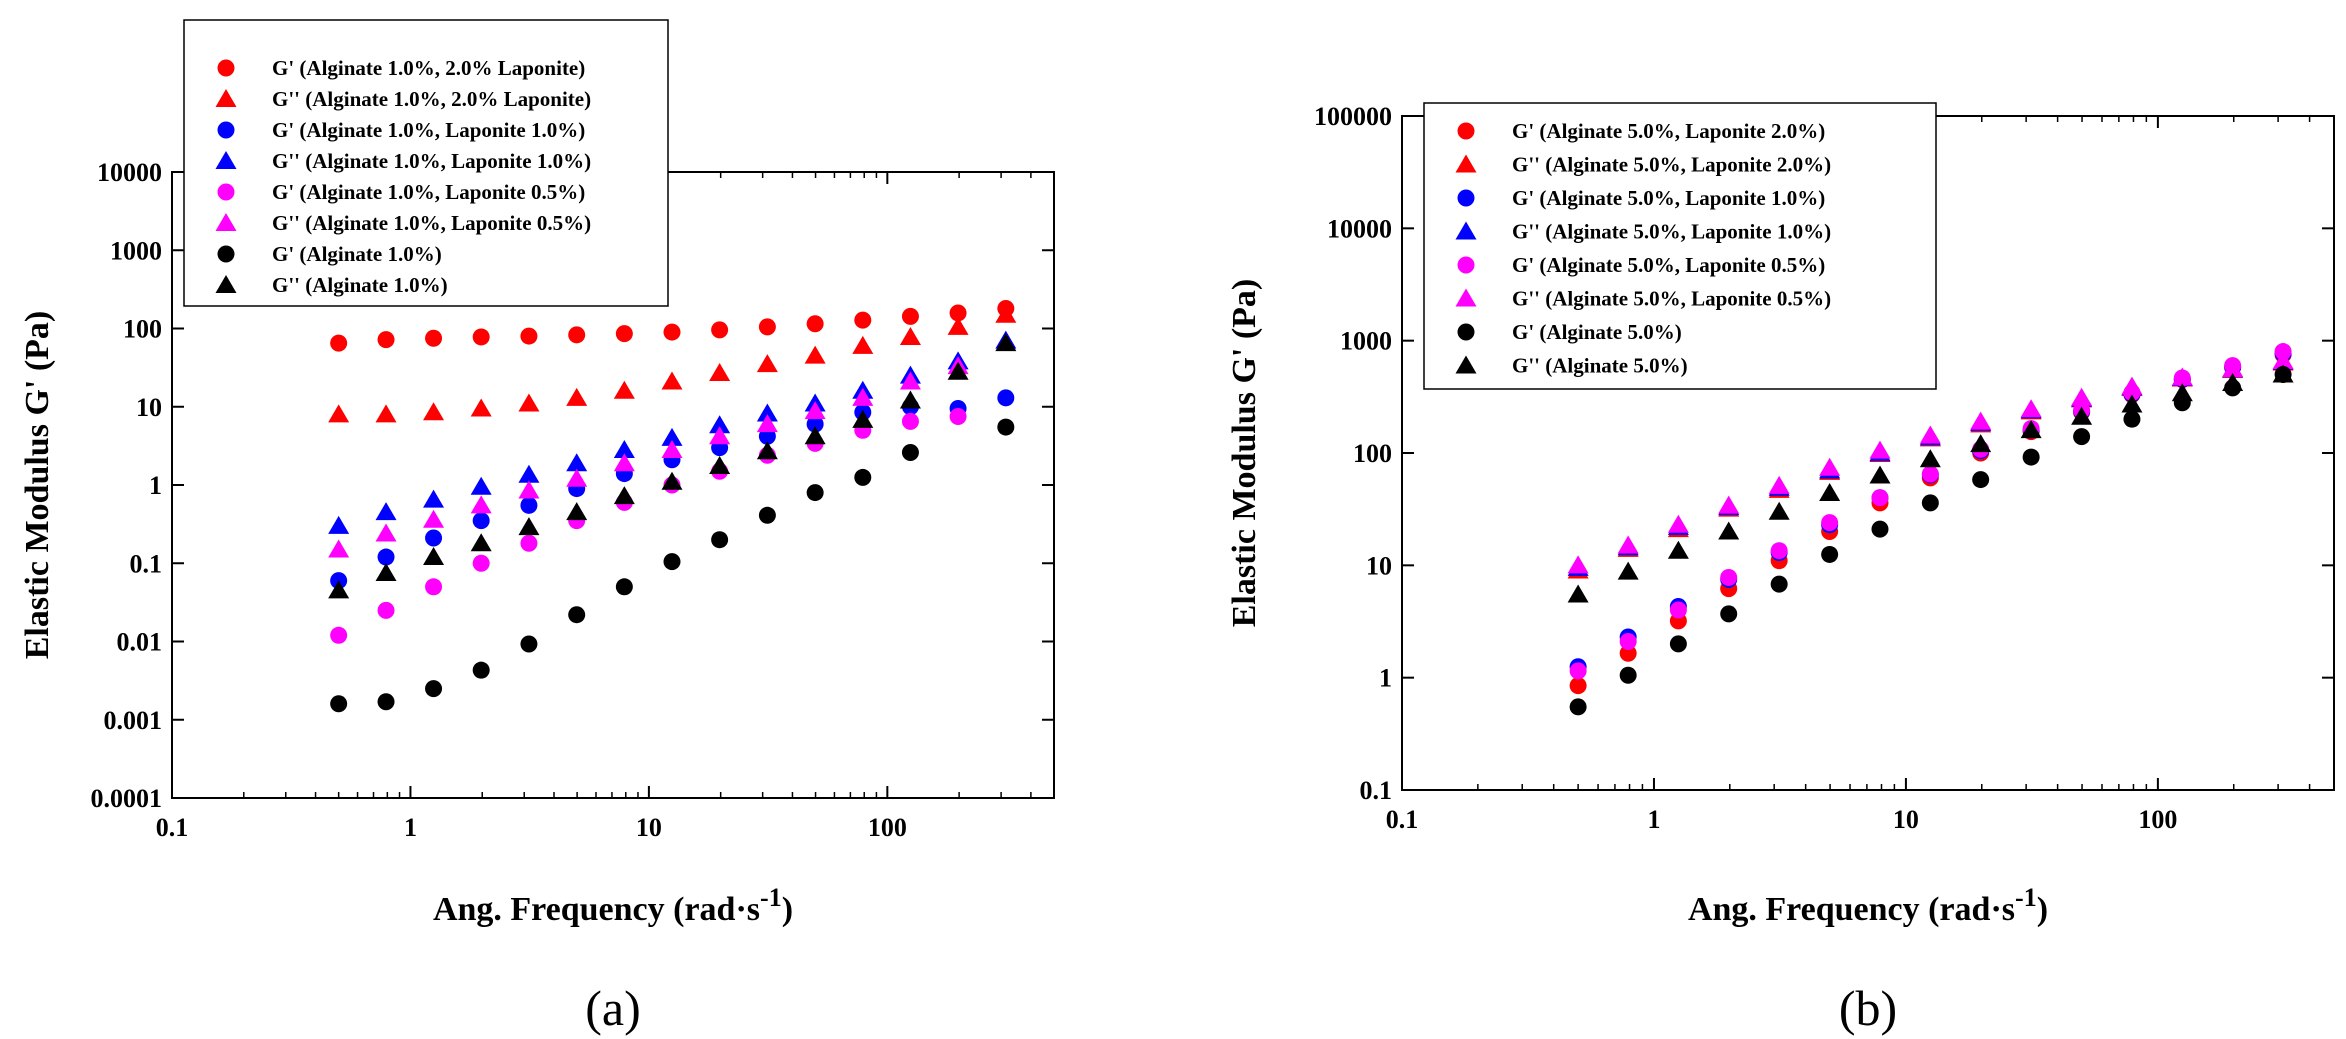  What do you see at coordinates (1244, 453) in the screenshot?
I see `y-axis-title: Elastic Modulus G' (Pa)` at bounding box center [1244, 453].